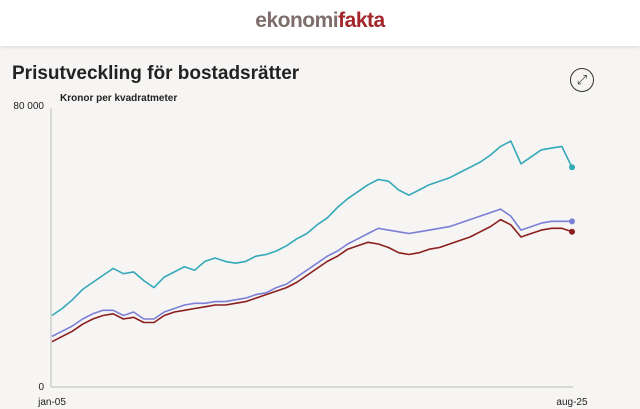 The image size is (640, 409). I want to click on site-header: ekonomifakta, so click(320, 23).